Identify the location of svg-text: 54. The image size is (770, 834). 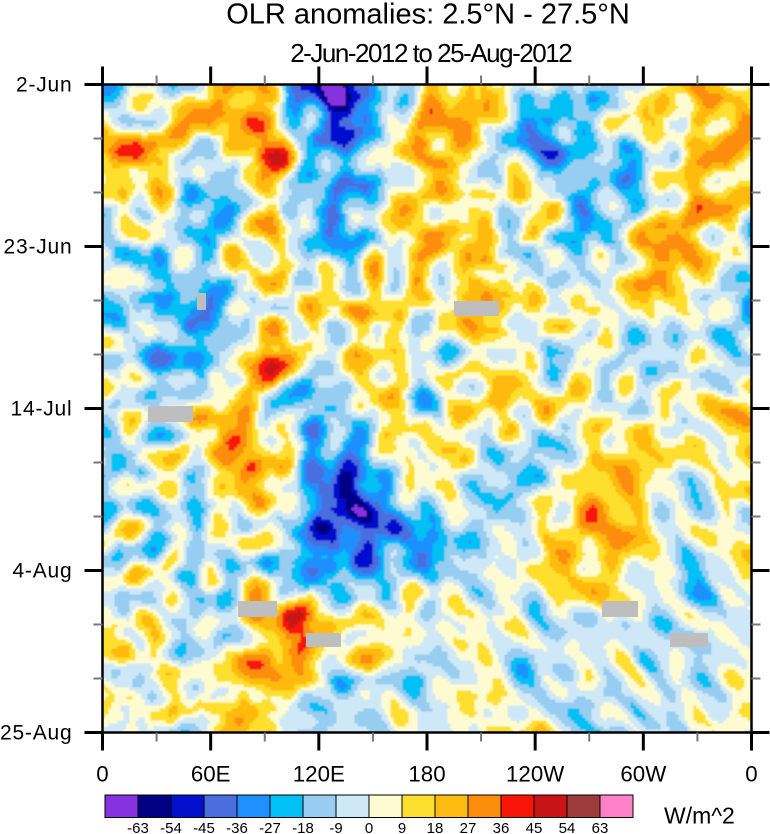
(567, 827).